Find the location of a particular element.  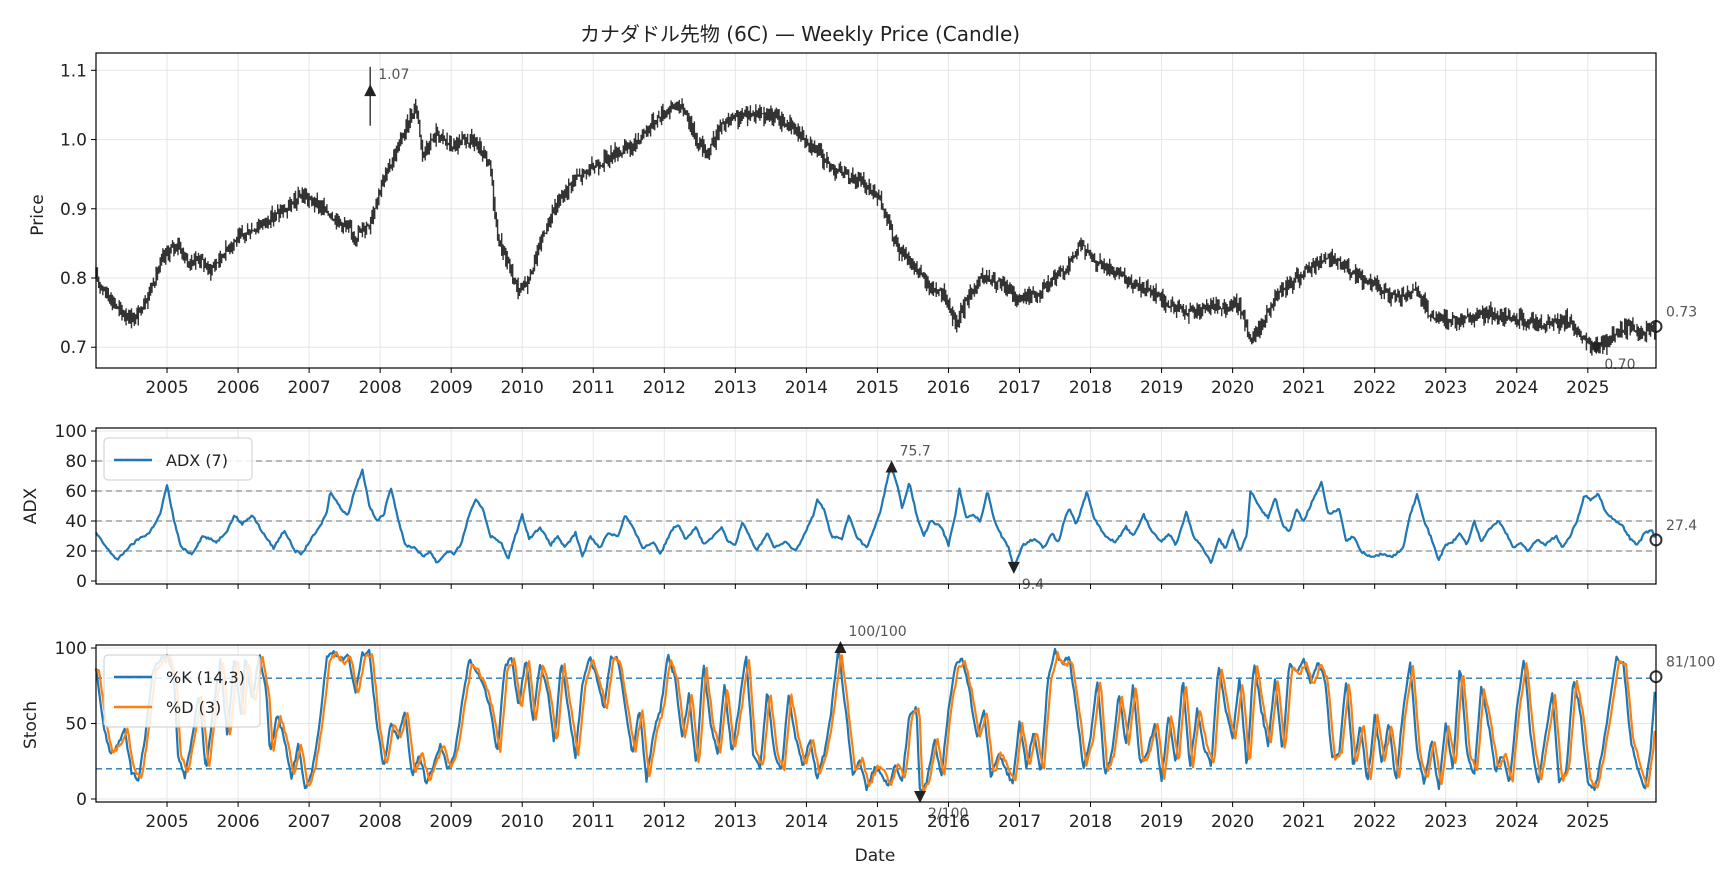

max-annotation: 100/100 is located at coordinates (877, 632).